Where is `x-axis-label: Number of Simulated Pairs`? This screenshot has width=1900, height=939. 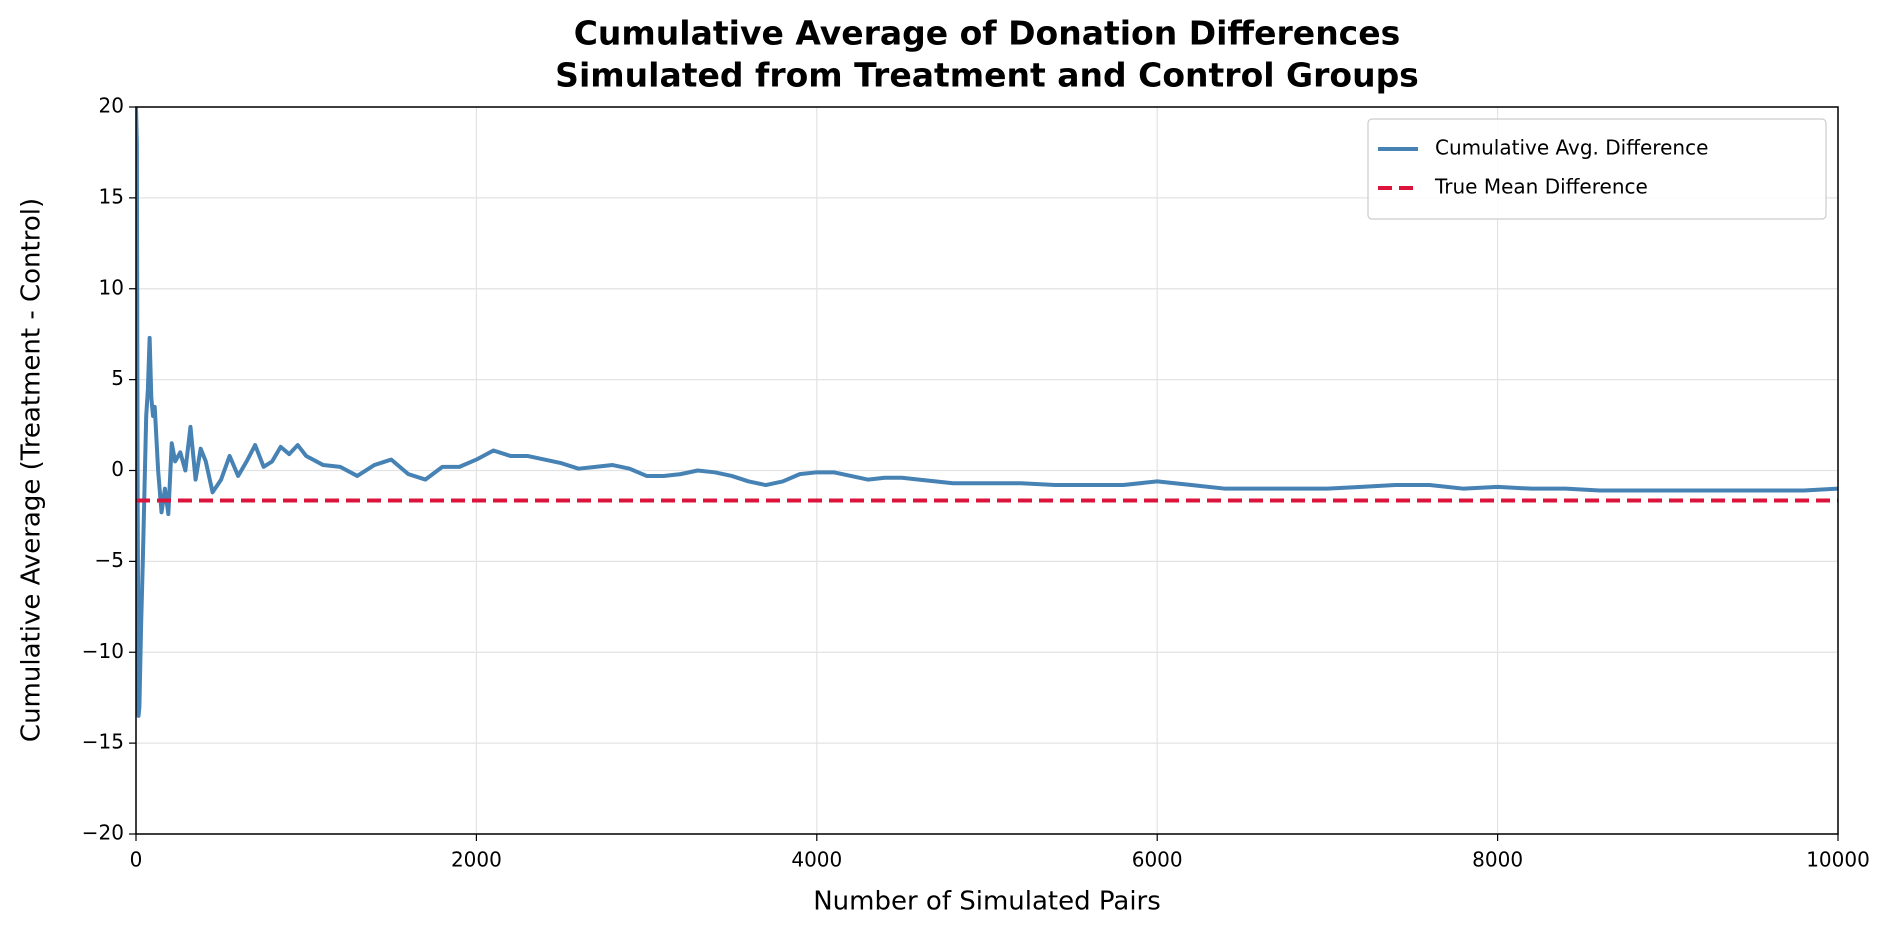
x-axis-label: Number of Simulated Pairs is located at coordinates (987, 902).